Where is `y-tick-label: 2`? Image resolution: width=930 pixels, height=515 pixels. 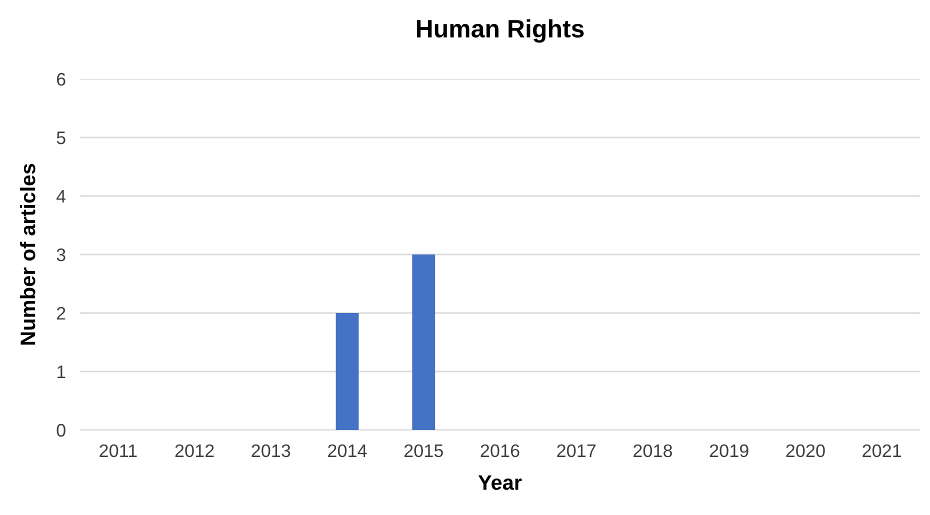
y-tick-label: 2 is located at coordinates (61, 313).